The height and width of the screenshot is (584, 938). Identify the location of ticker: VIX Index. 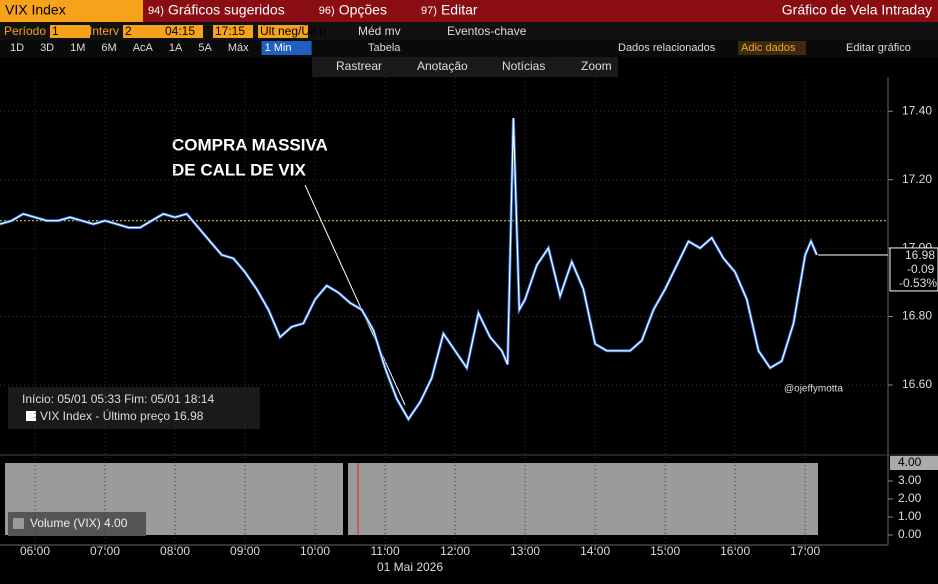
(35, 10).